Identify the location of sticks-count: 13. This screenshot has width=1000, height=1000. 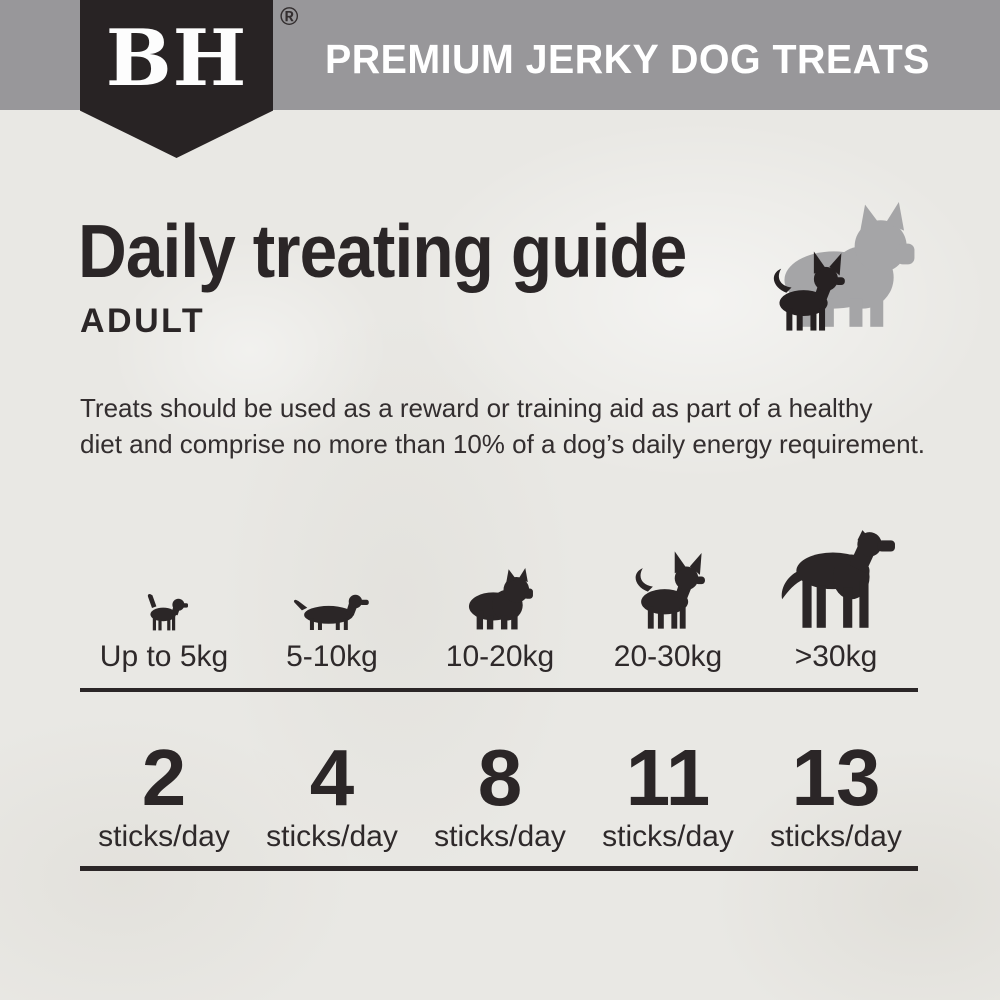
(836, 777).